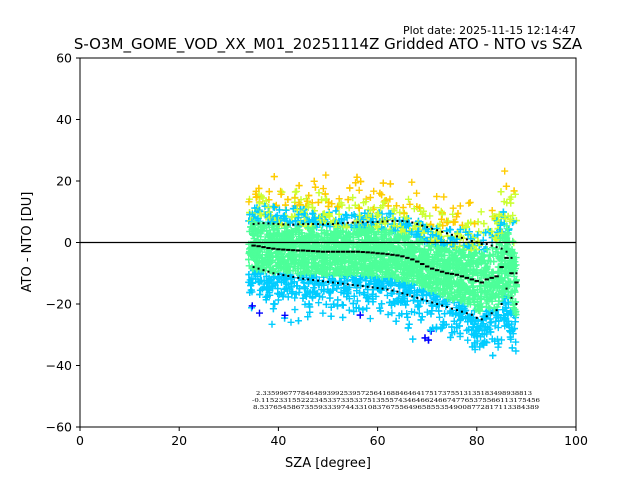 This screenshot has height=480, width=640. What do you see at coordinates (489, 30) in the screenshot?
I see `plot-date: Plot date: 2025-11-15 12:14:47` at bounding box center [489, 30].